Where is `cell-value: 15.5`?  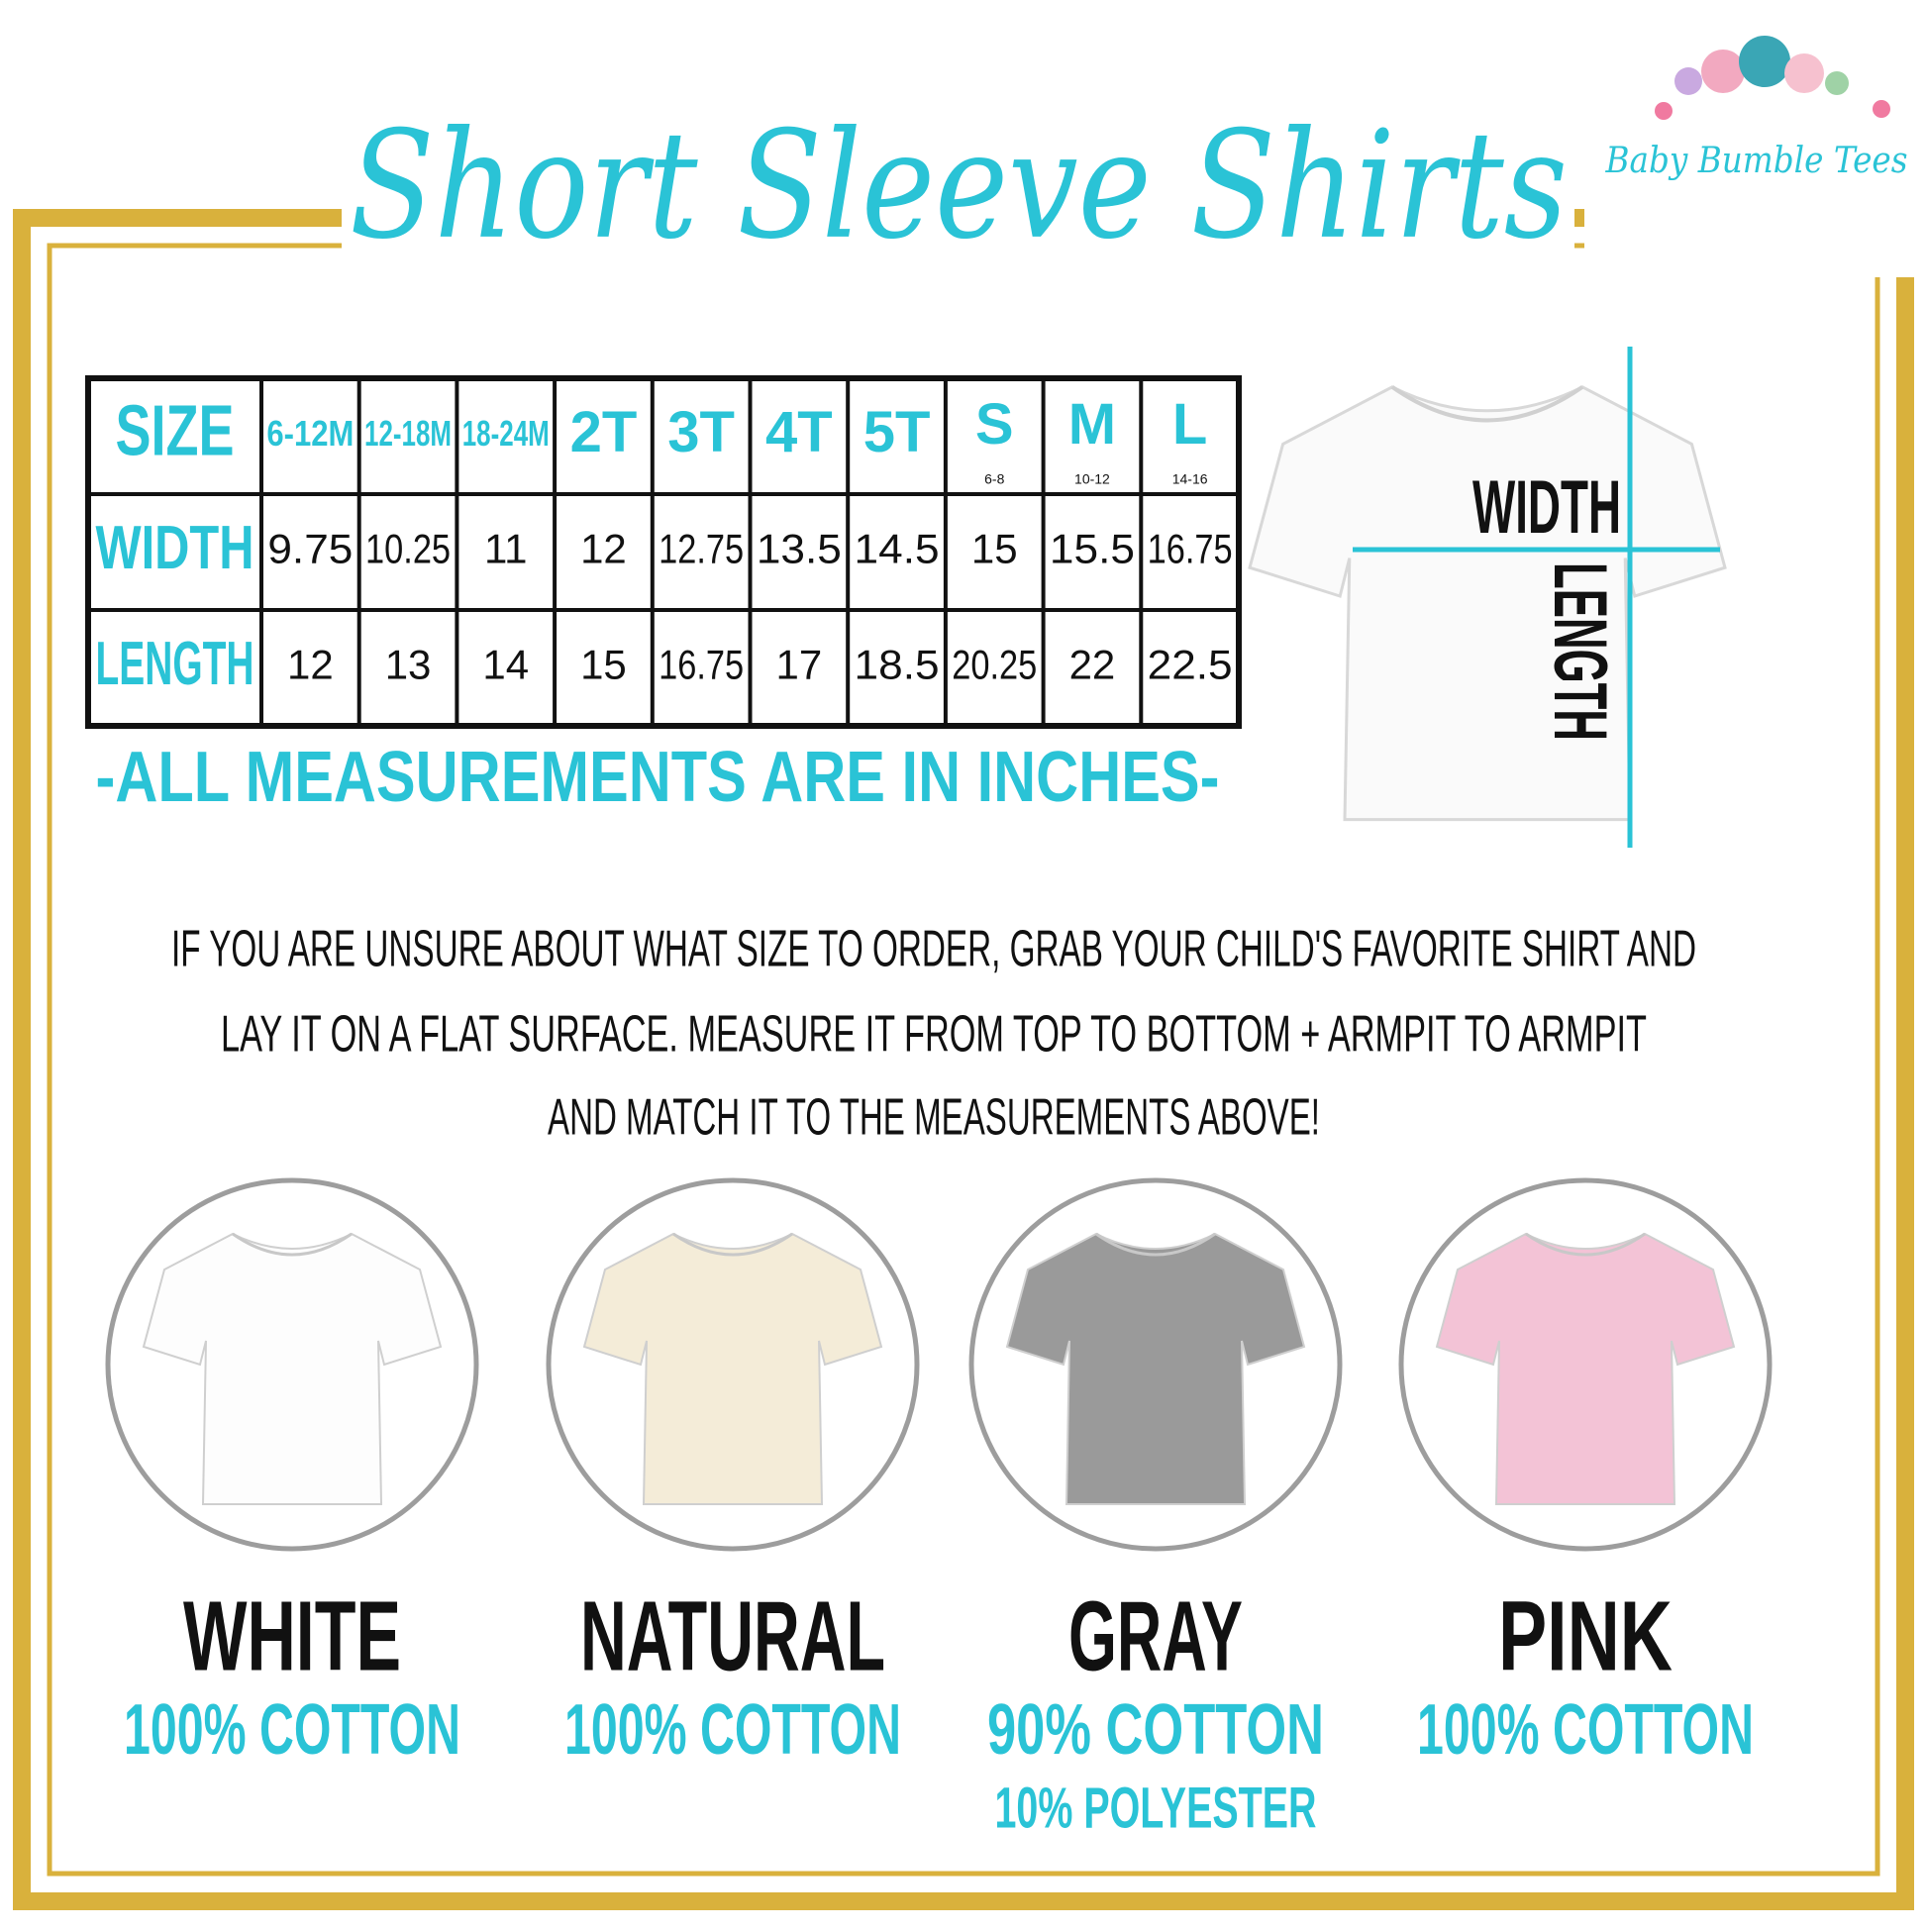
cell-value: 15.5 is located at coordinates (1092, 549).